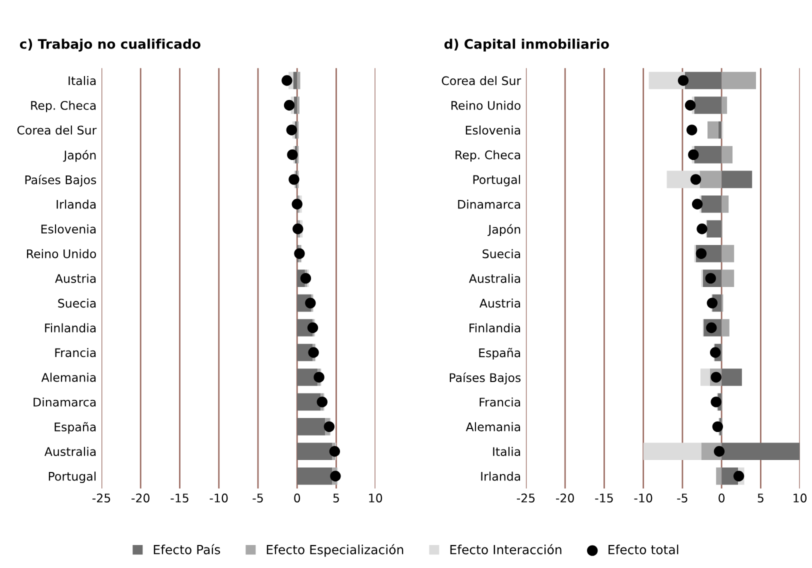 The height and width of the screenshot is (568, 812). I want to click on x-tick-label: -15, so click(179, 498).